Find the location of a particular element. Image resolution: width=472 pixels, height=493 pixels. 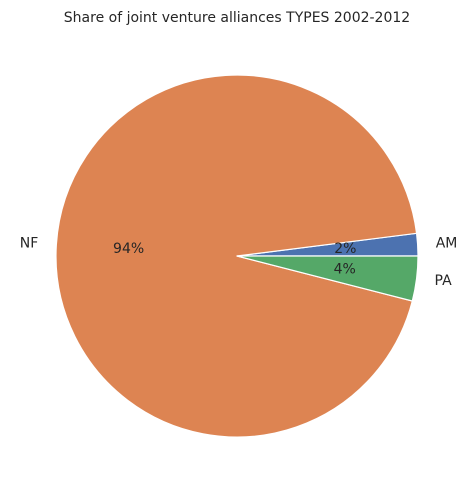

slice-percent-nf: 94% is located at coordinates (128, 249).